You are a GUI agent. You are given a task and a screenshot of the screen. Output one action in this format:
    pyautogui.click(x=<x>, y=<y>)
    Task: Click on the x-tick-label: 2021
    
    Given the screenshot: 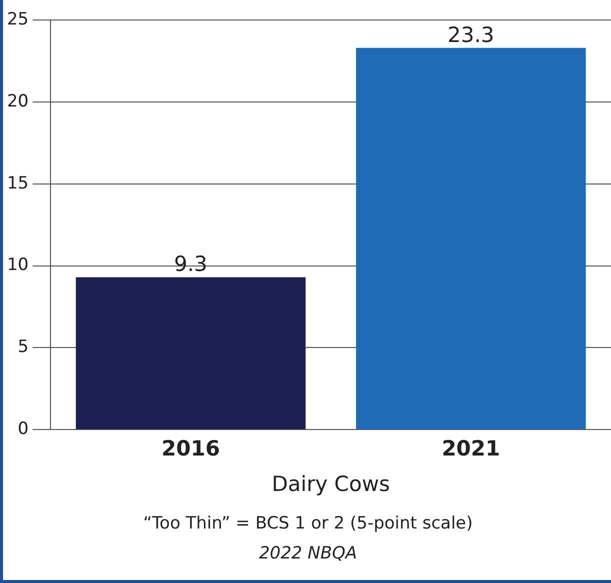 What is the action you would take?
    pyautogui.click(x=471, y=448)
    